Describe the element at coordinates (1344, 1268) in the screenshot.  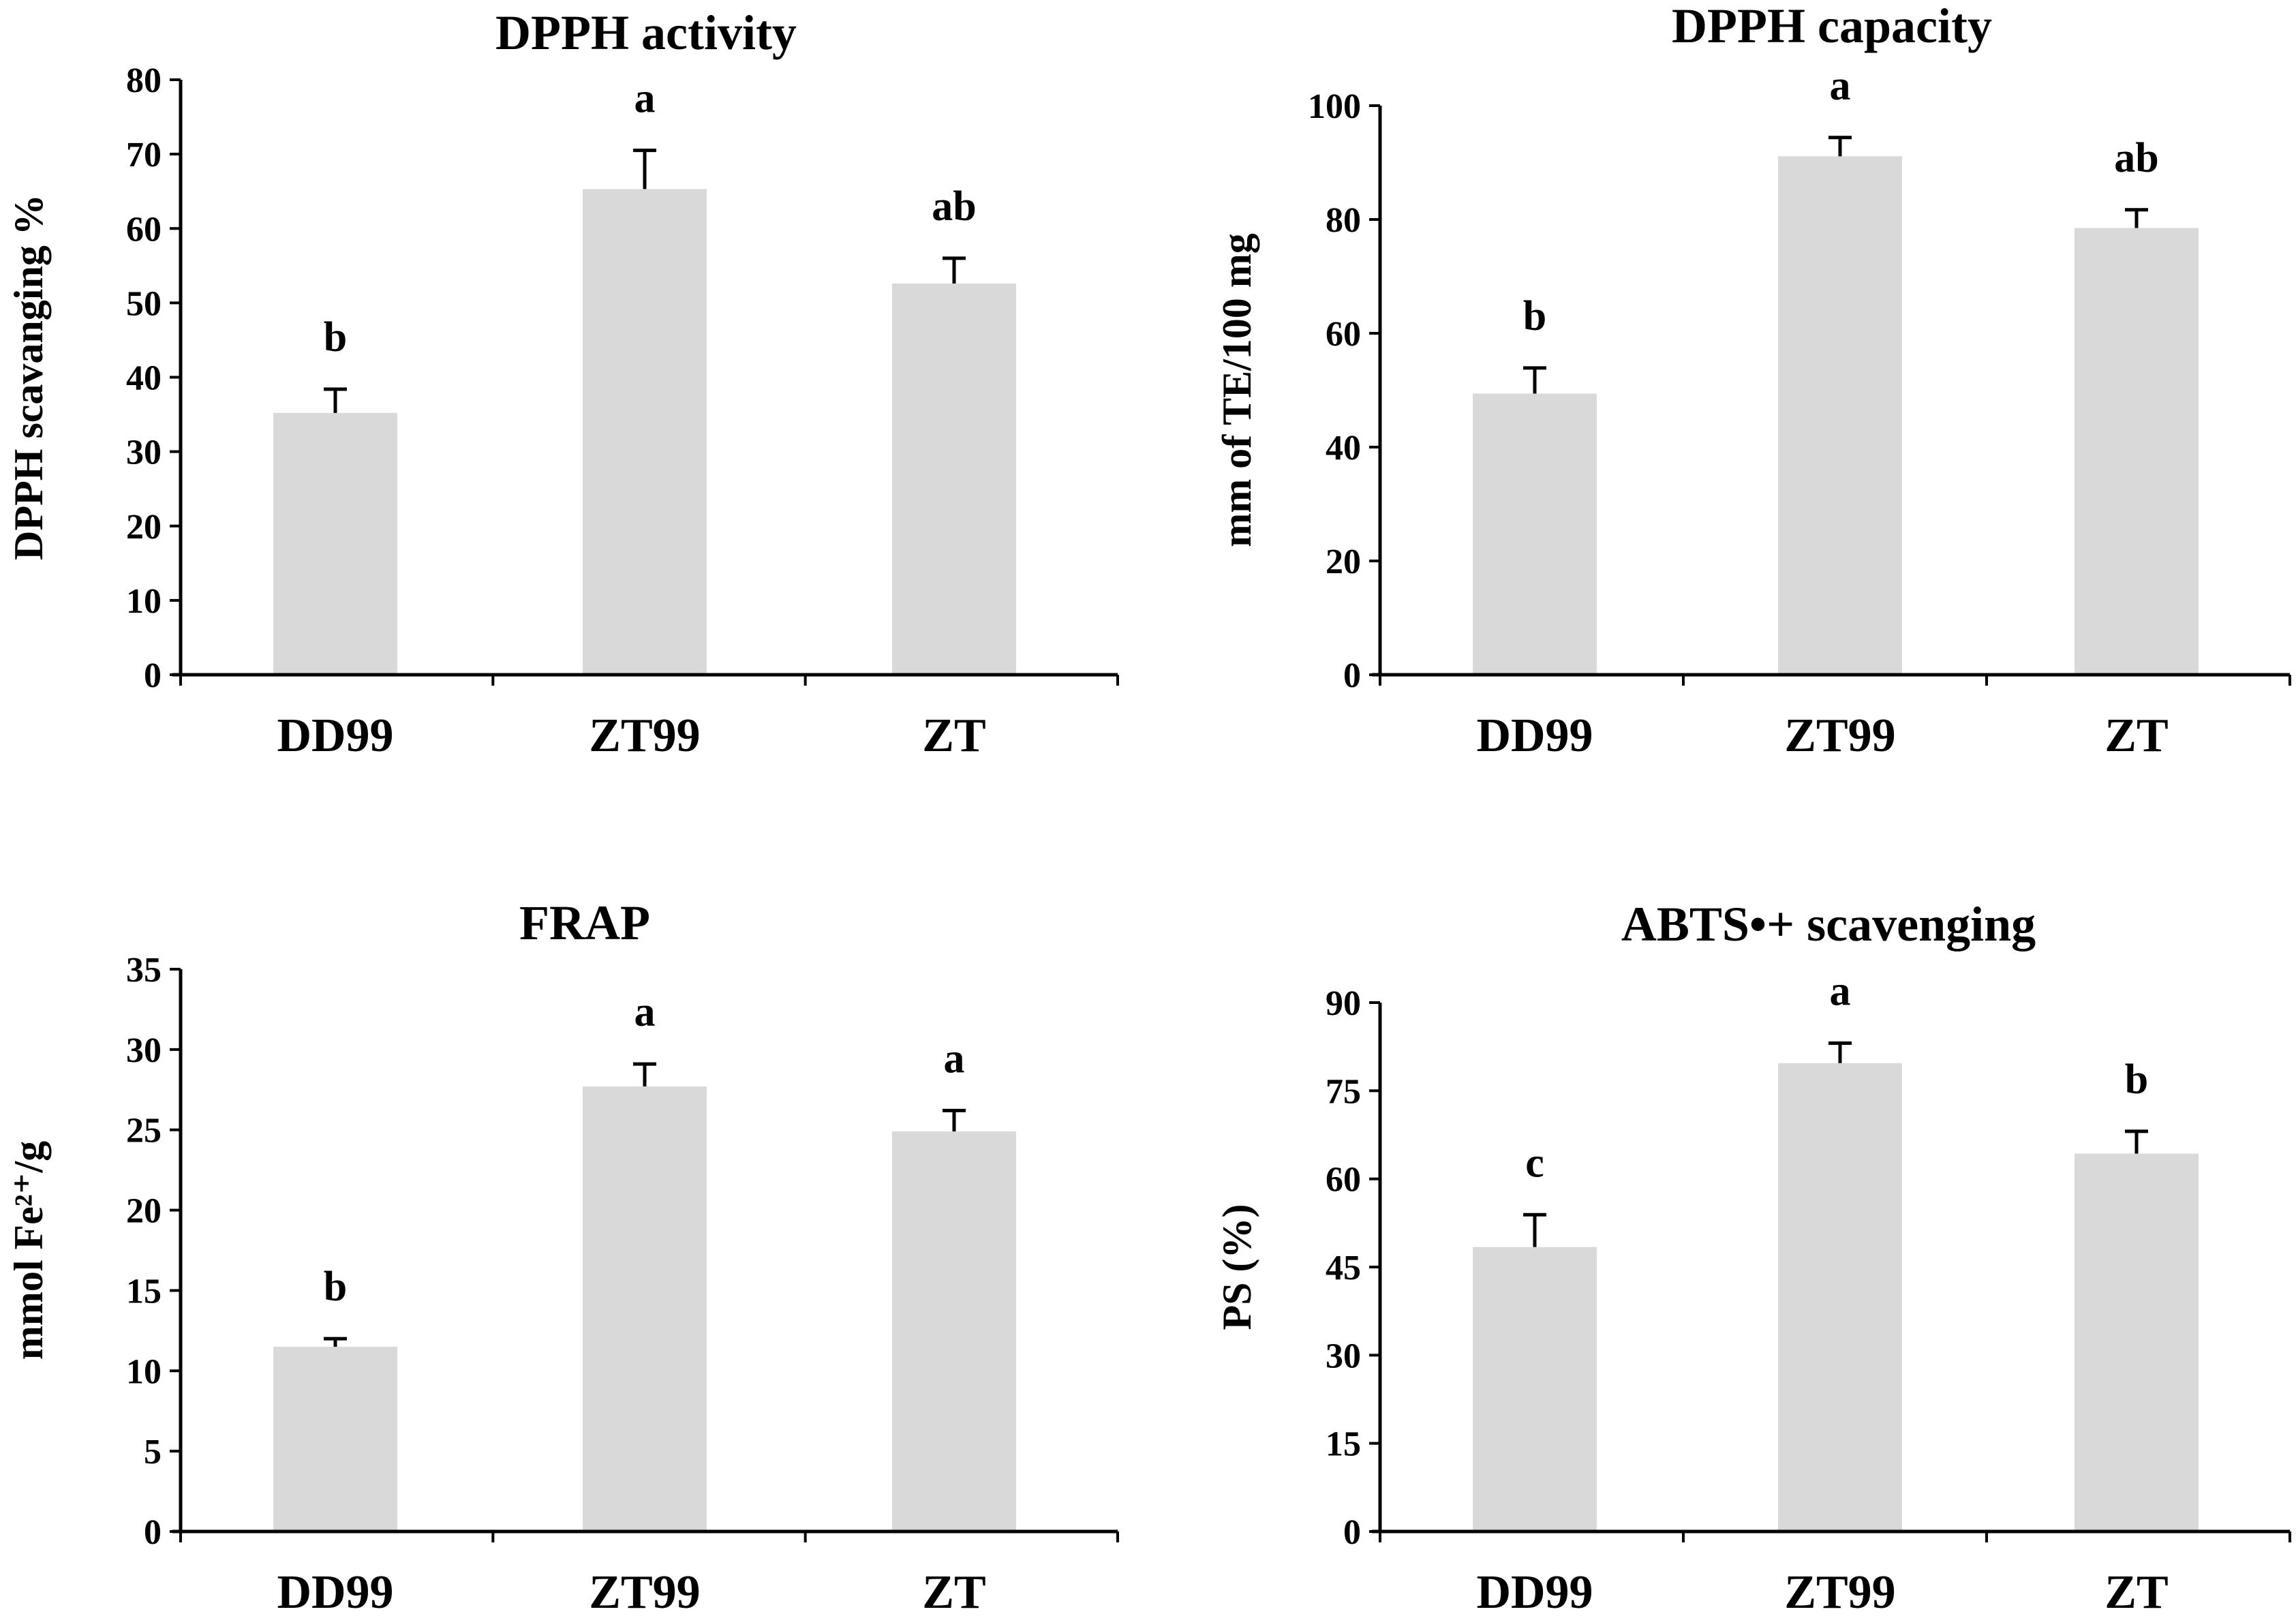
I see `y-tick-label: 45` at that location.